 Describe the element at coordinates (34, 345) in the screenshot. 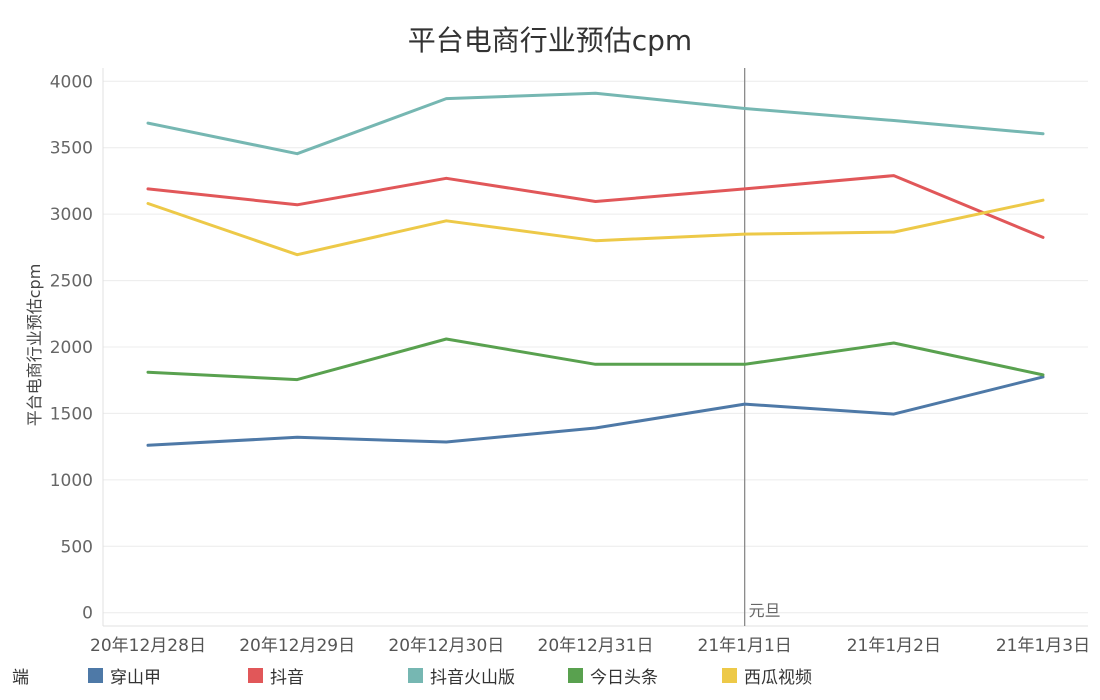

I see `y-axis-label: 平台电商行业预估cpm` at that location.